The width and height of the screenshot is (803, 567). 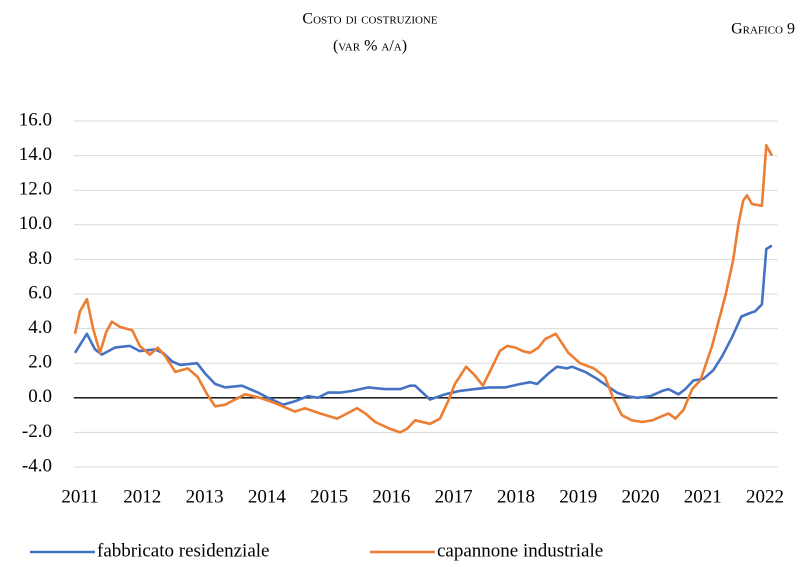 I want to click on y-tick-label: 8.0, so click(x=40, y=258).